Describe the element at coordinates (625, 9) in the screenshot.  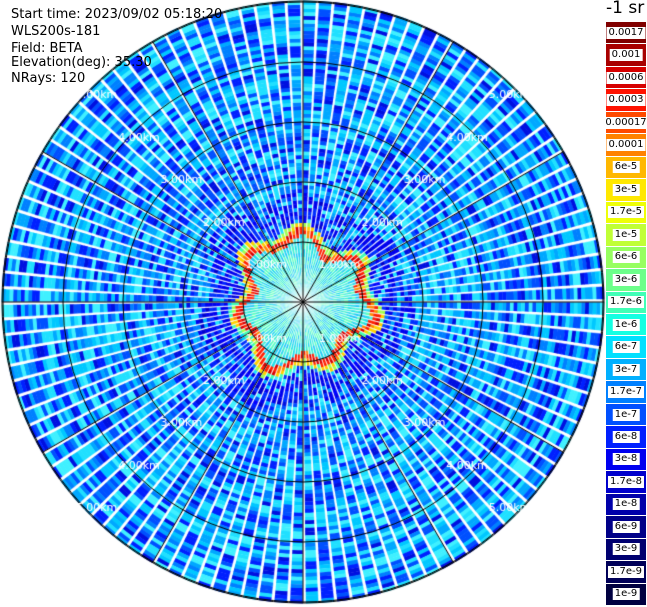
I see `colorbar-unit-title: -1 sr` at that location.